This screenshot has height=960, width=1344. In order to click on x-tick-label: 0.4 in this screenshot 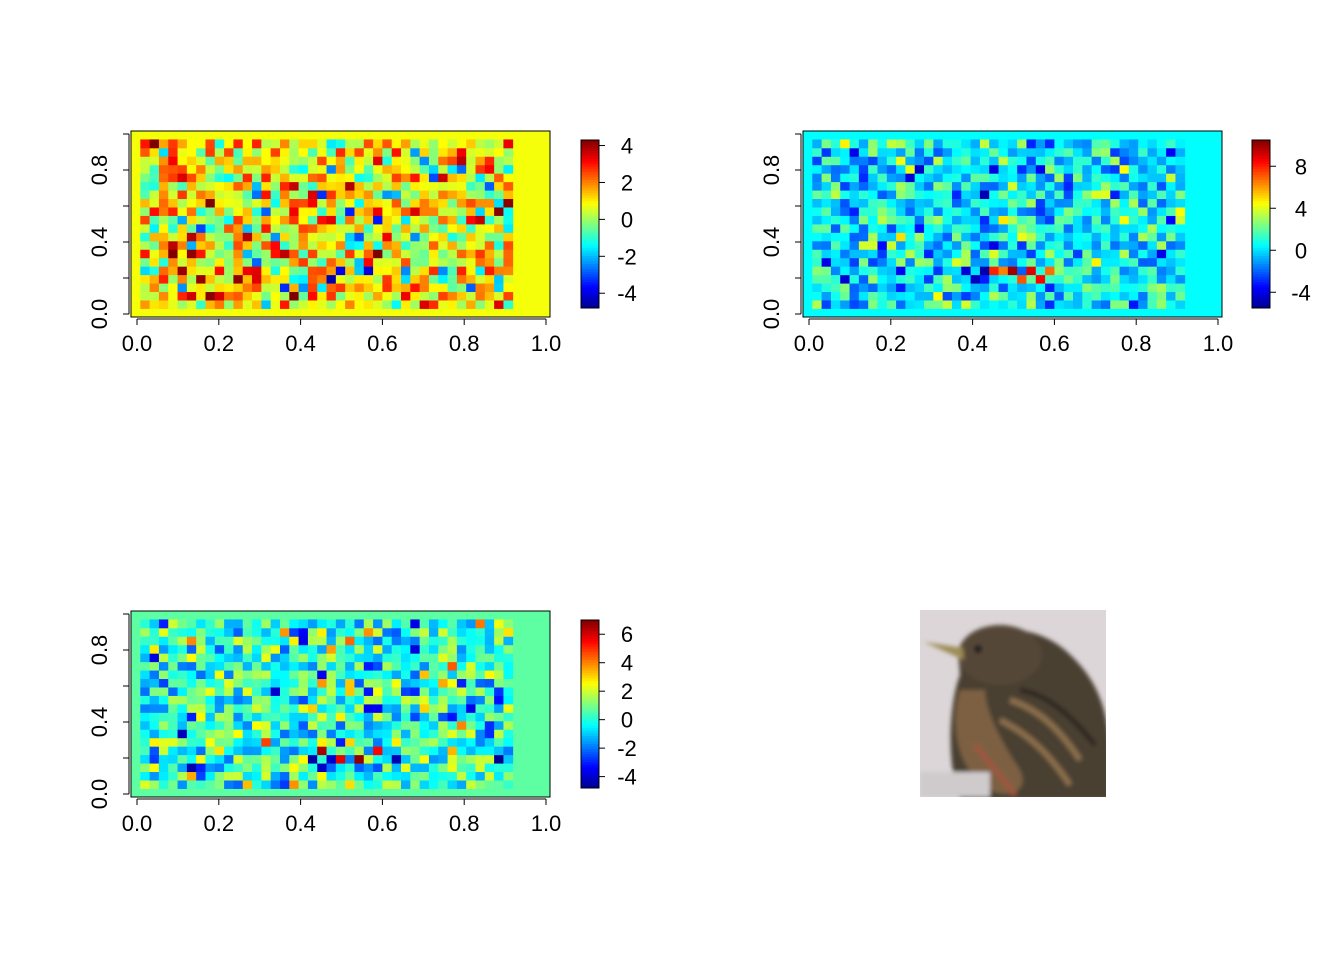, I will do `click(300, 343)`.